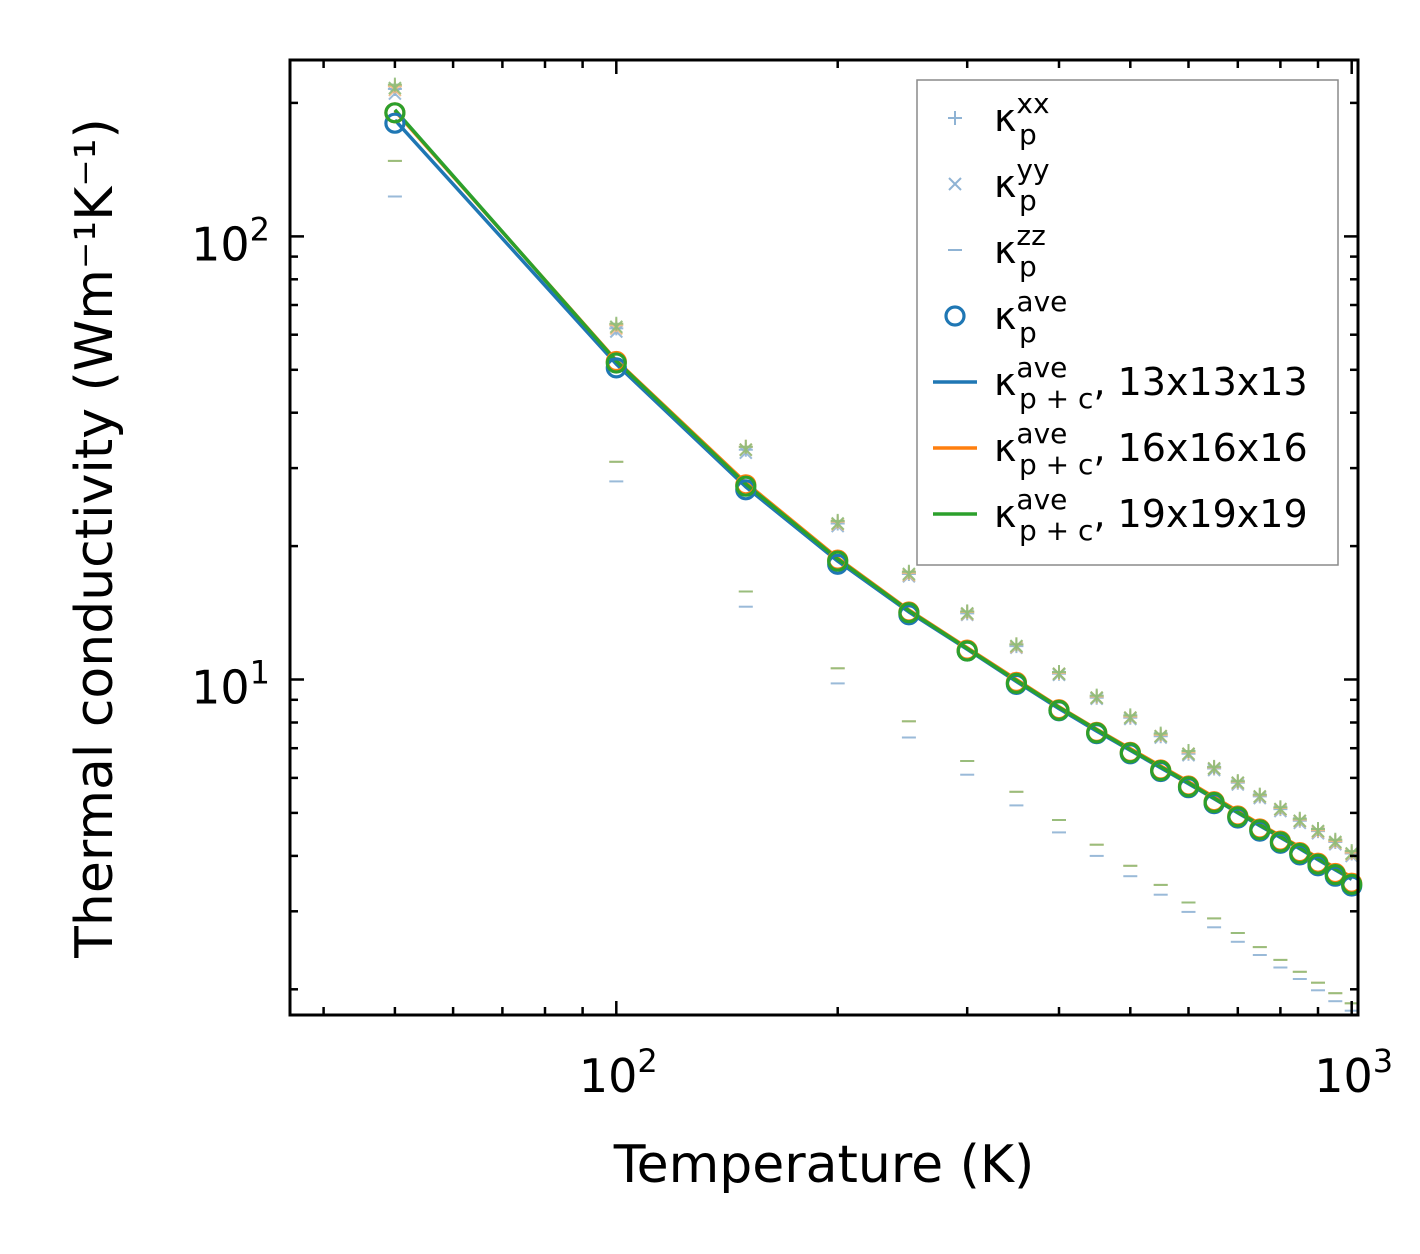 This screenshot has width=1420, height=1254. I want to click on legend-item: κave p + c, 19x19x19, so click(1120, 515).